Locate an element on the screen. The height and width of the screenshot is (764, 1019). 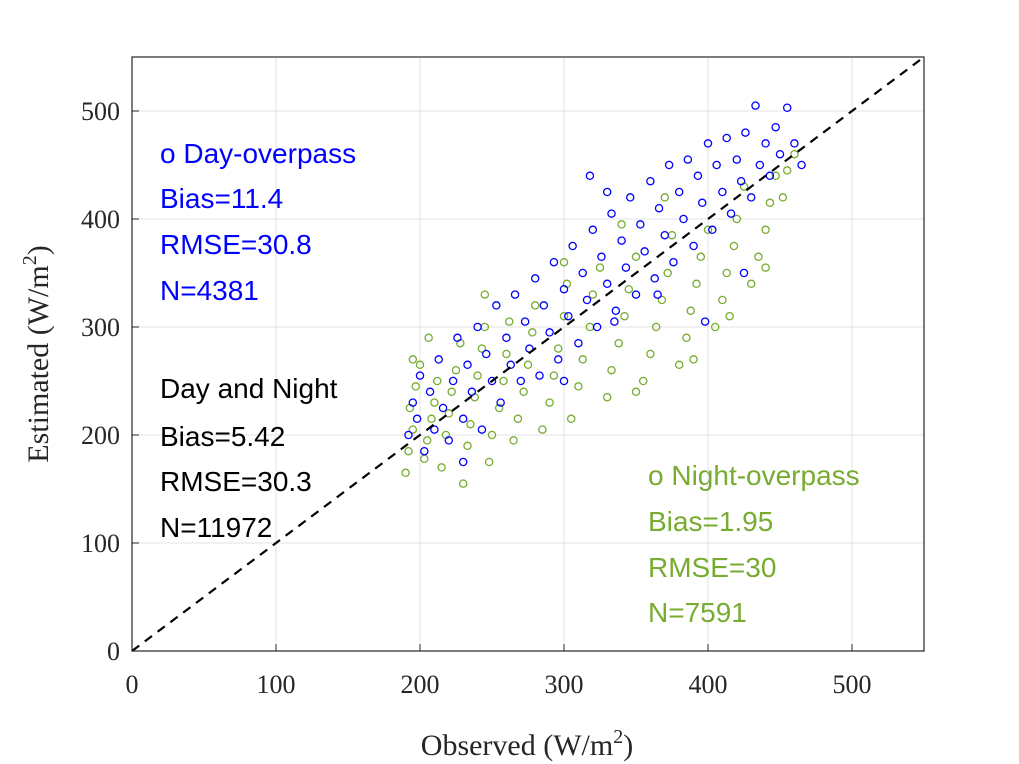
x-tick-label: 500 is located at coordinates (852, 684).